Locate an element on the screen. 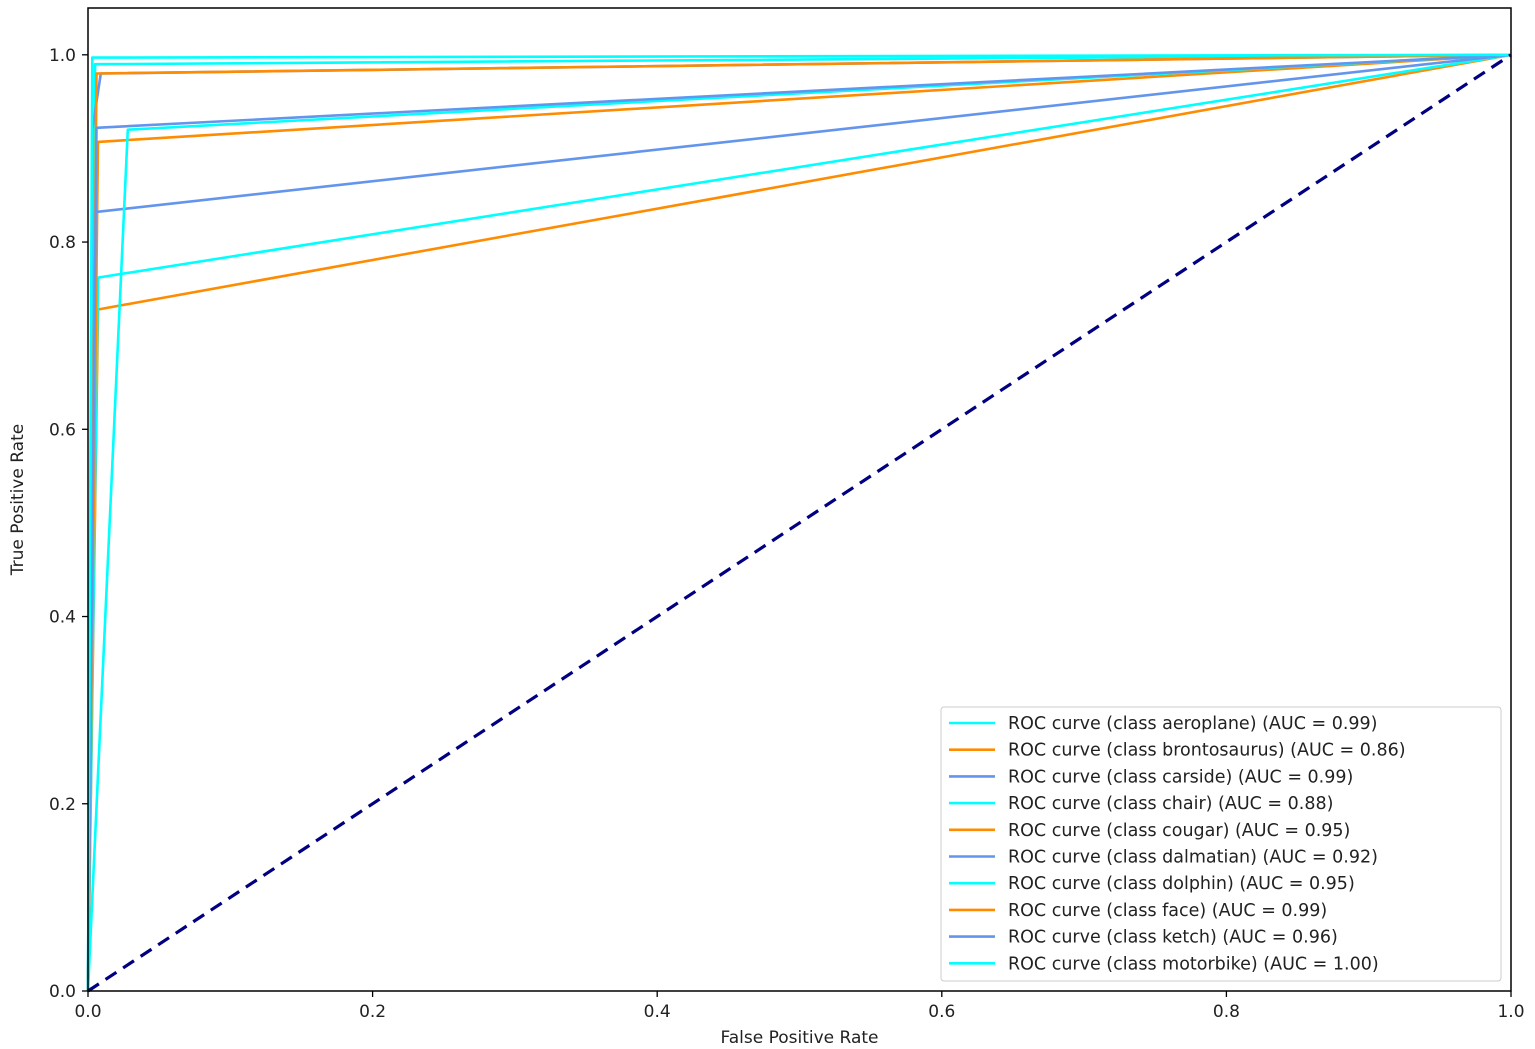 This screenshot has height=1049, width=1535. x-tick-label: 0.4 is located at coordinates (657, 1012).